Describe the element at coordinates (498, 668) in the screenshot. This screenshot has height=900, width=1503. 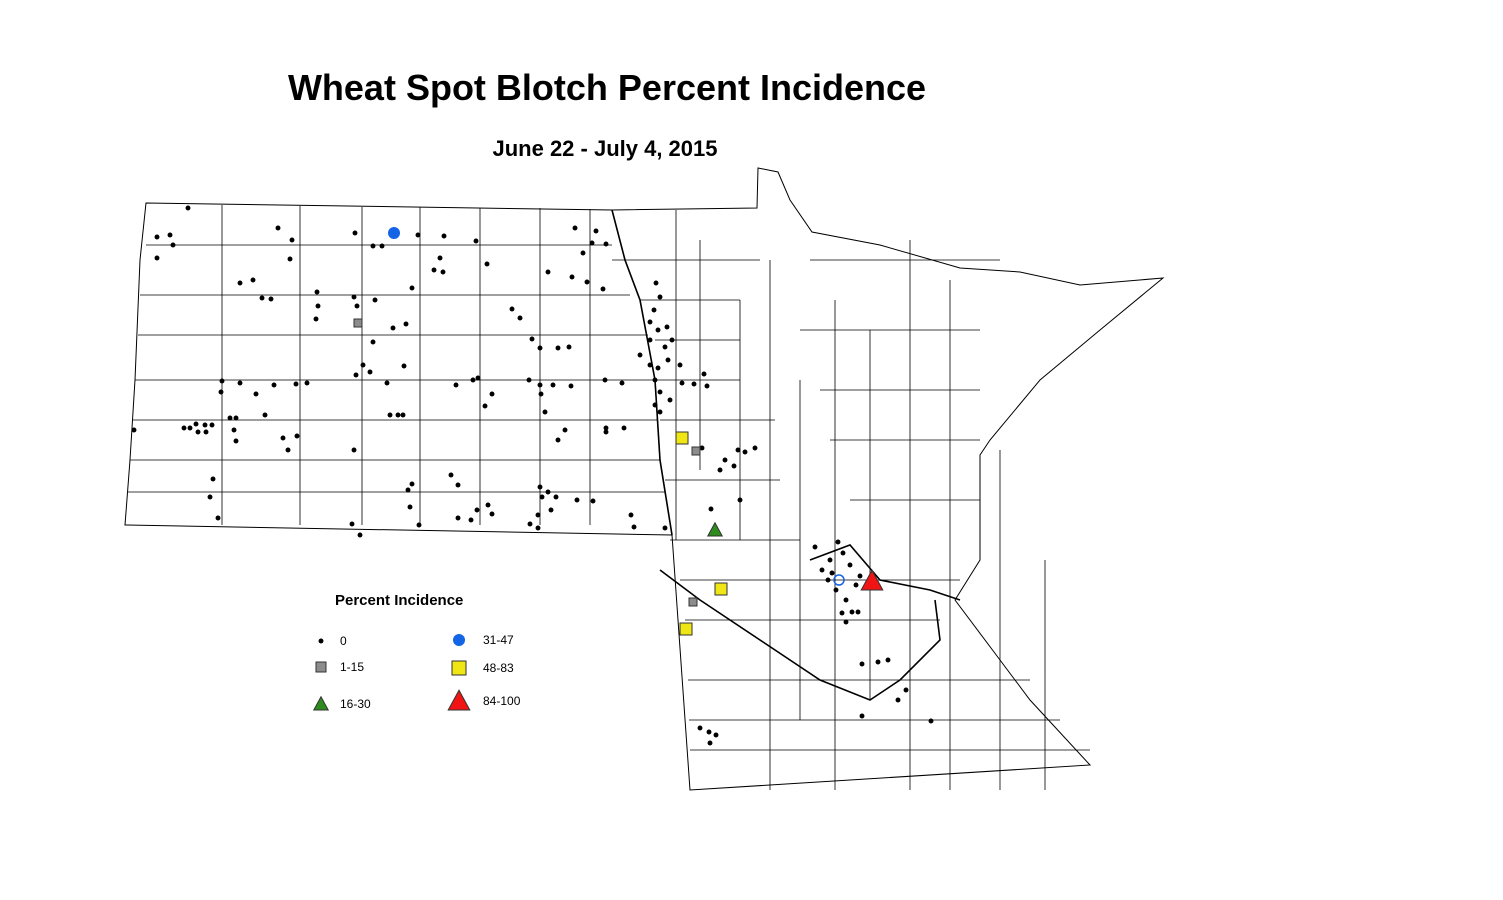
I see `legend-label: 48-83` at that location.